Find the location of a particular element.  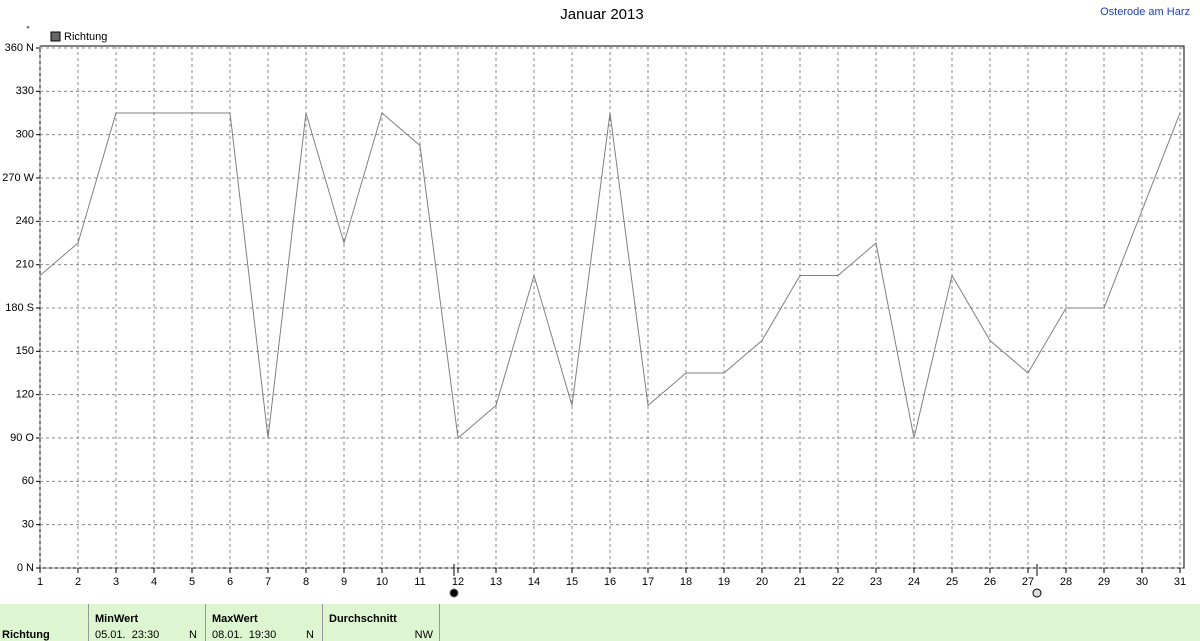

y-tick-label: 330 is located at coordinates (25, 91).